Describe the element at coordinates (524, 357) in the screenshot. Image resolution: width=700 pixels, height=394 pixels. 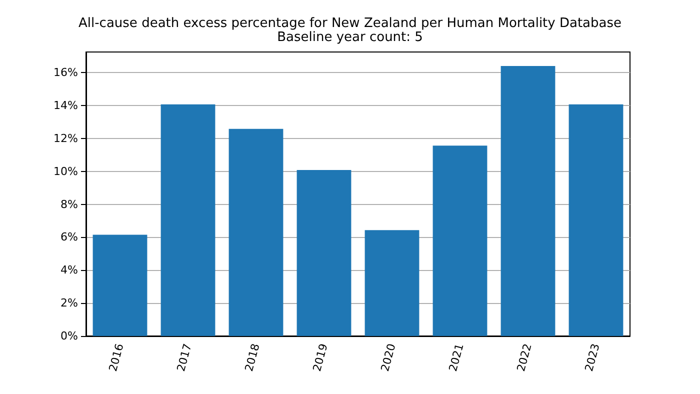
I see `x-tick-label: 2022` at that location.